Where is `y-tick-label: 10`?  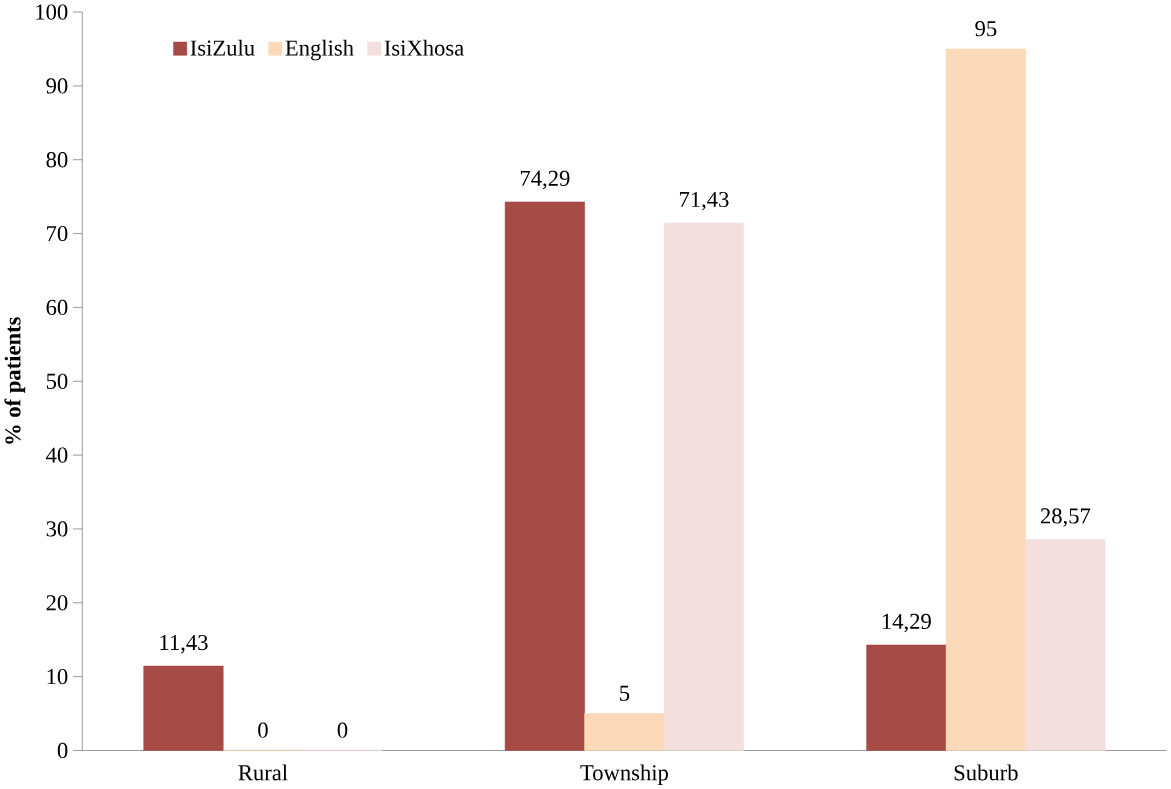
y-tick-label: 10 is located at coordinates (57, 676).